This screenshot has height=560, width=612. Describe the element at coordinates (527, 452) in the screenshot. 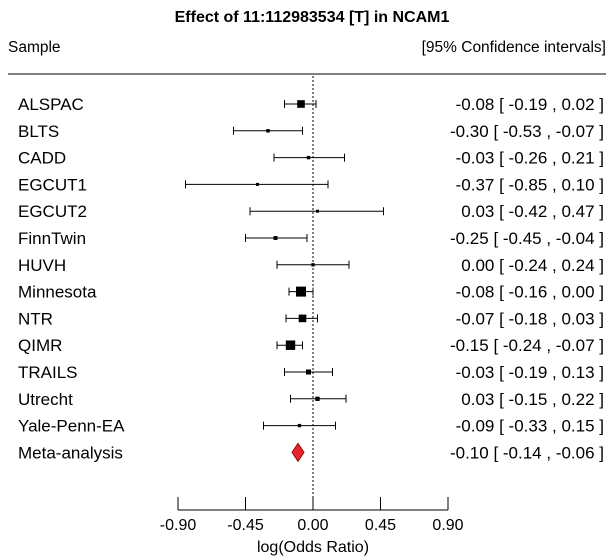

I see `summary-estimate-text: -0.10 [ -0.14 , -0.06 ]` at that location.